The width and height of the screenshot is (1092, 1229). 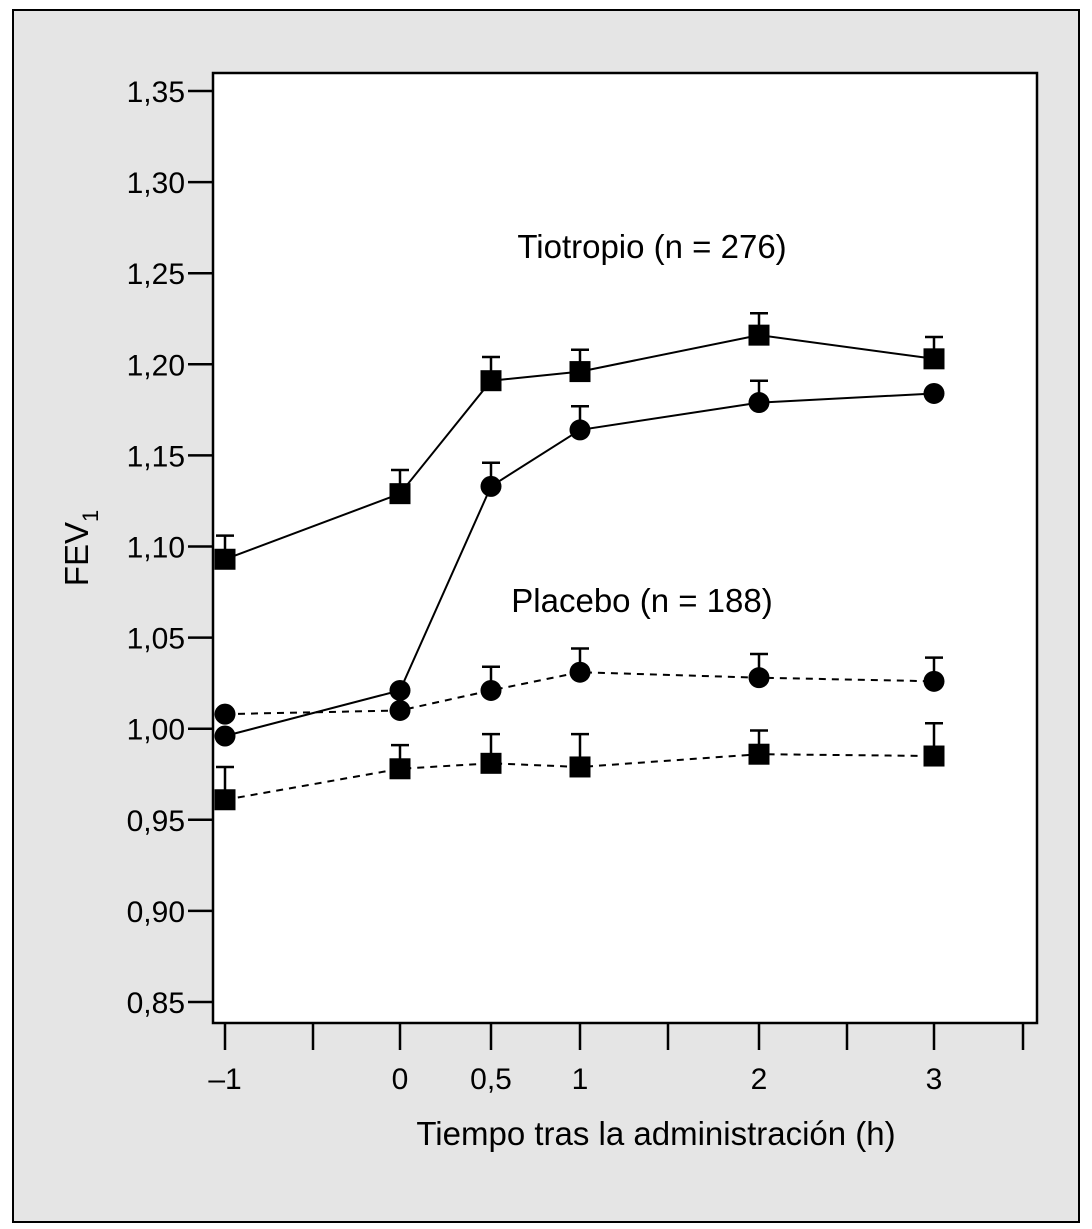 I want to click on y-tick-label: 1,05, so click(x=156, y=639).